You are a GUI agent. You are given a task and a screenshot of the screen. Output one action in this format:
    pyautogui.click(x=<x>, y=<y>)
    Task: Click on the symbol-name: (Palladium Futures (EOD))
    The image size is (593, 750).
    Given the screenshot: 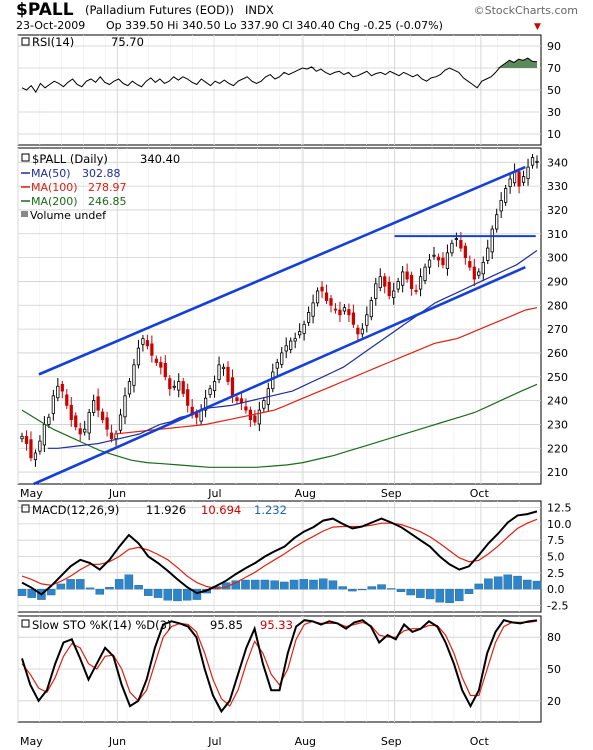 What is the action you would take?
    pyautogui.click(x=159, y=10)
    